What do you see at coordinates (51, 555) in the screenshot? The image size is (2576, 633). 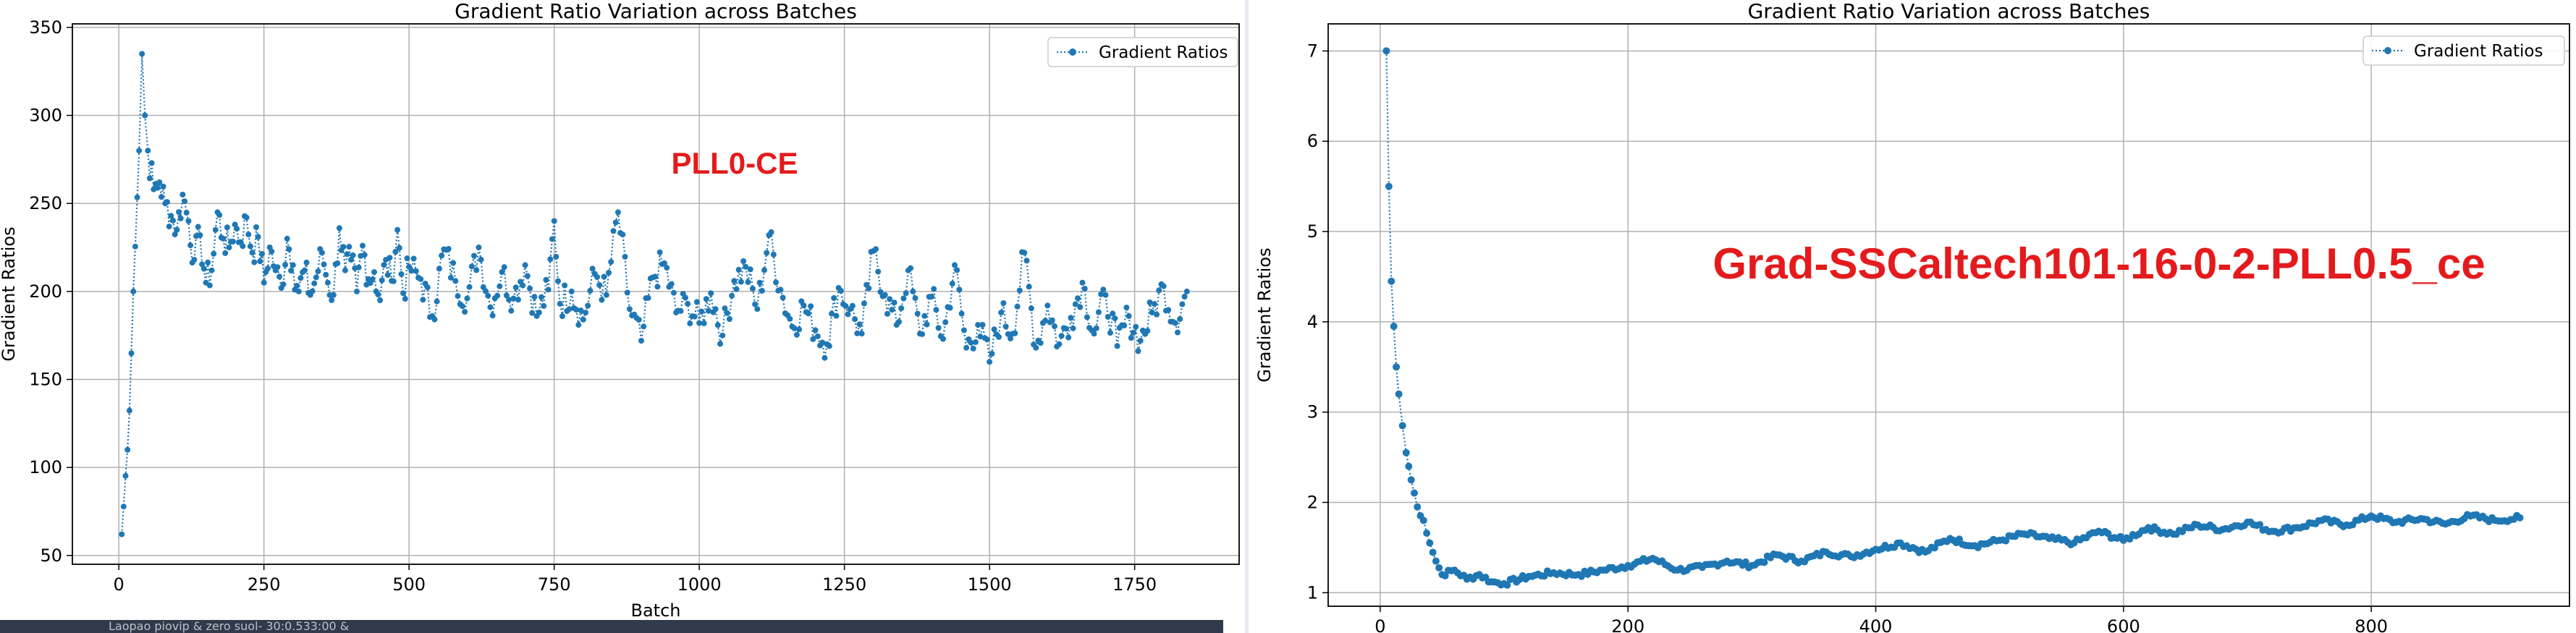 I see `y-tick-label: 50` at bounding box center [51, 555].